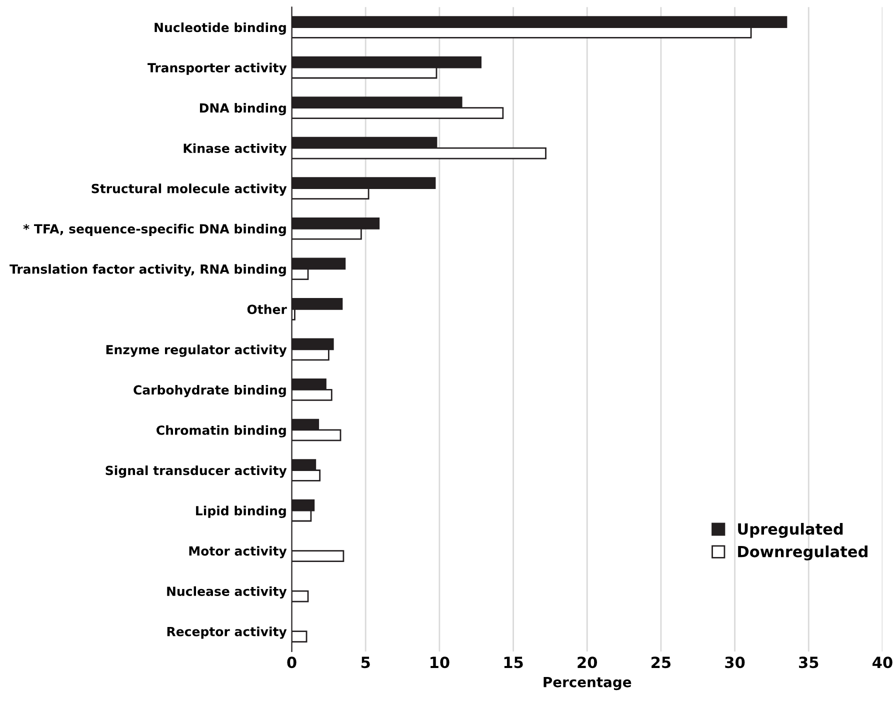 Image resolution: width=895 pixels, height=712 pixels. Describe the element at coordinates (241, 512) in the screenshot. I see `y-tick-label: Lipid binding` at that location.